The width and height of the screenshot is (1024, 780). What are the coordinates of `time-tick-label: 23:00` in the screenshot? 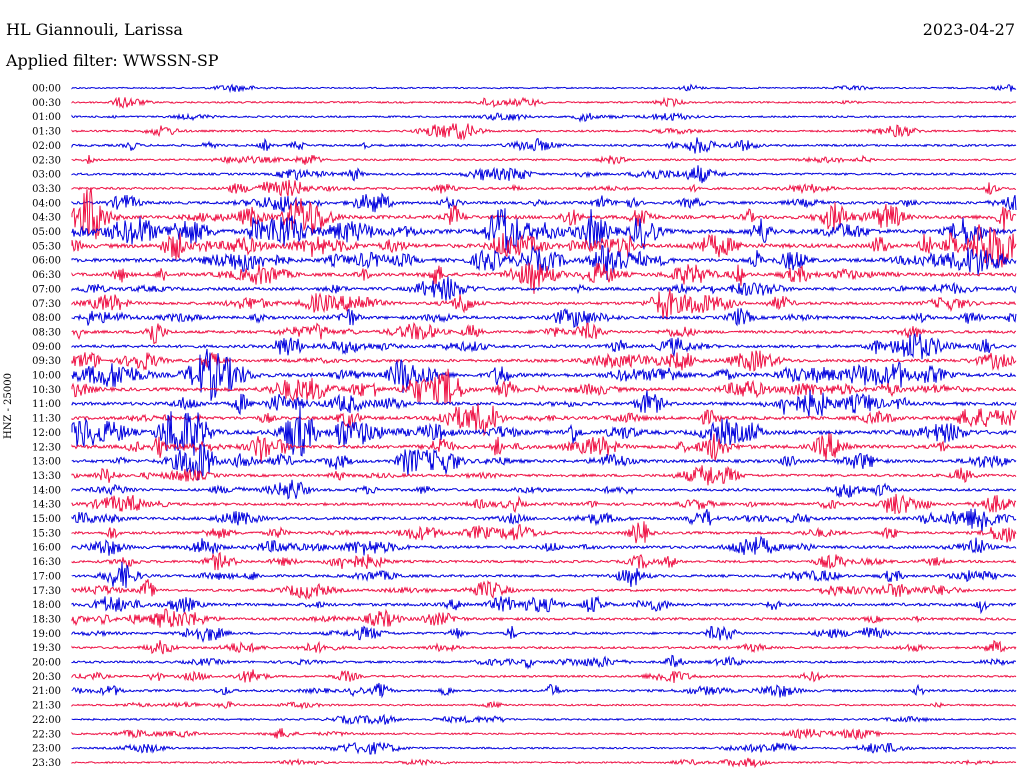 It's located at (46, 749).